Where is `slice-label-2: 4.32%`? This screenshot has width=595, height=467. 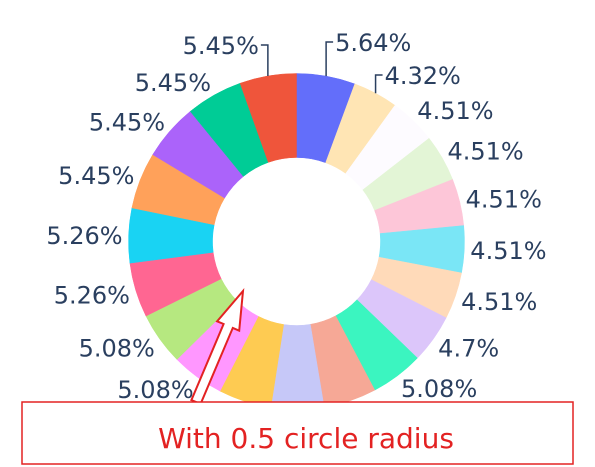
slice-label-2: 4.32% is located at coordinates (423, 76).